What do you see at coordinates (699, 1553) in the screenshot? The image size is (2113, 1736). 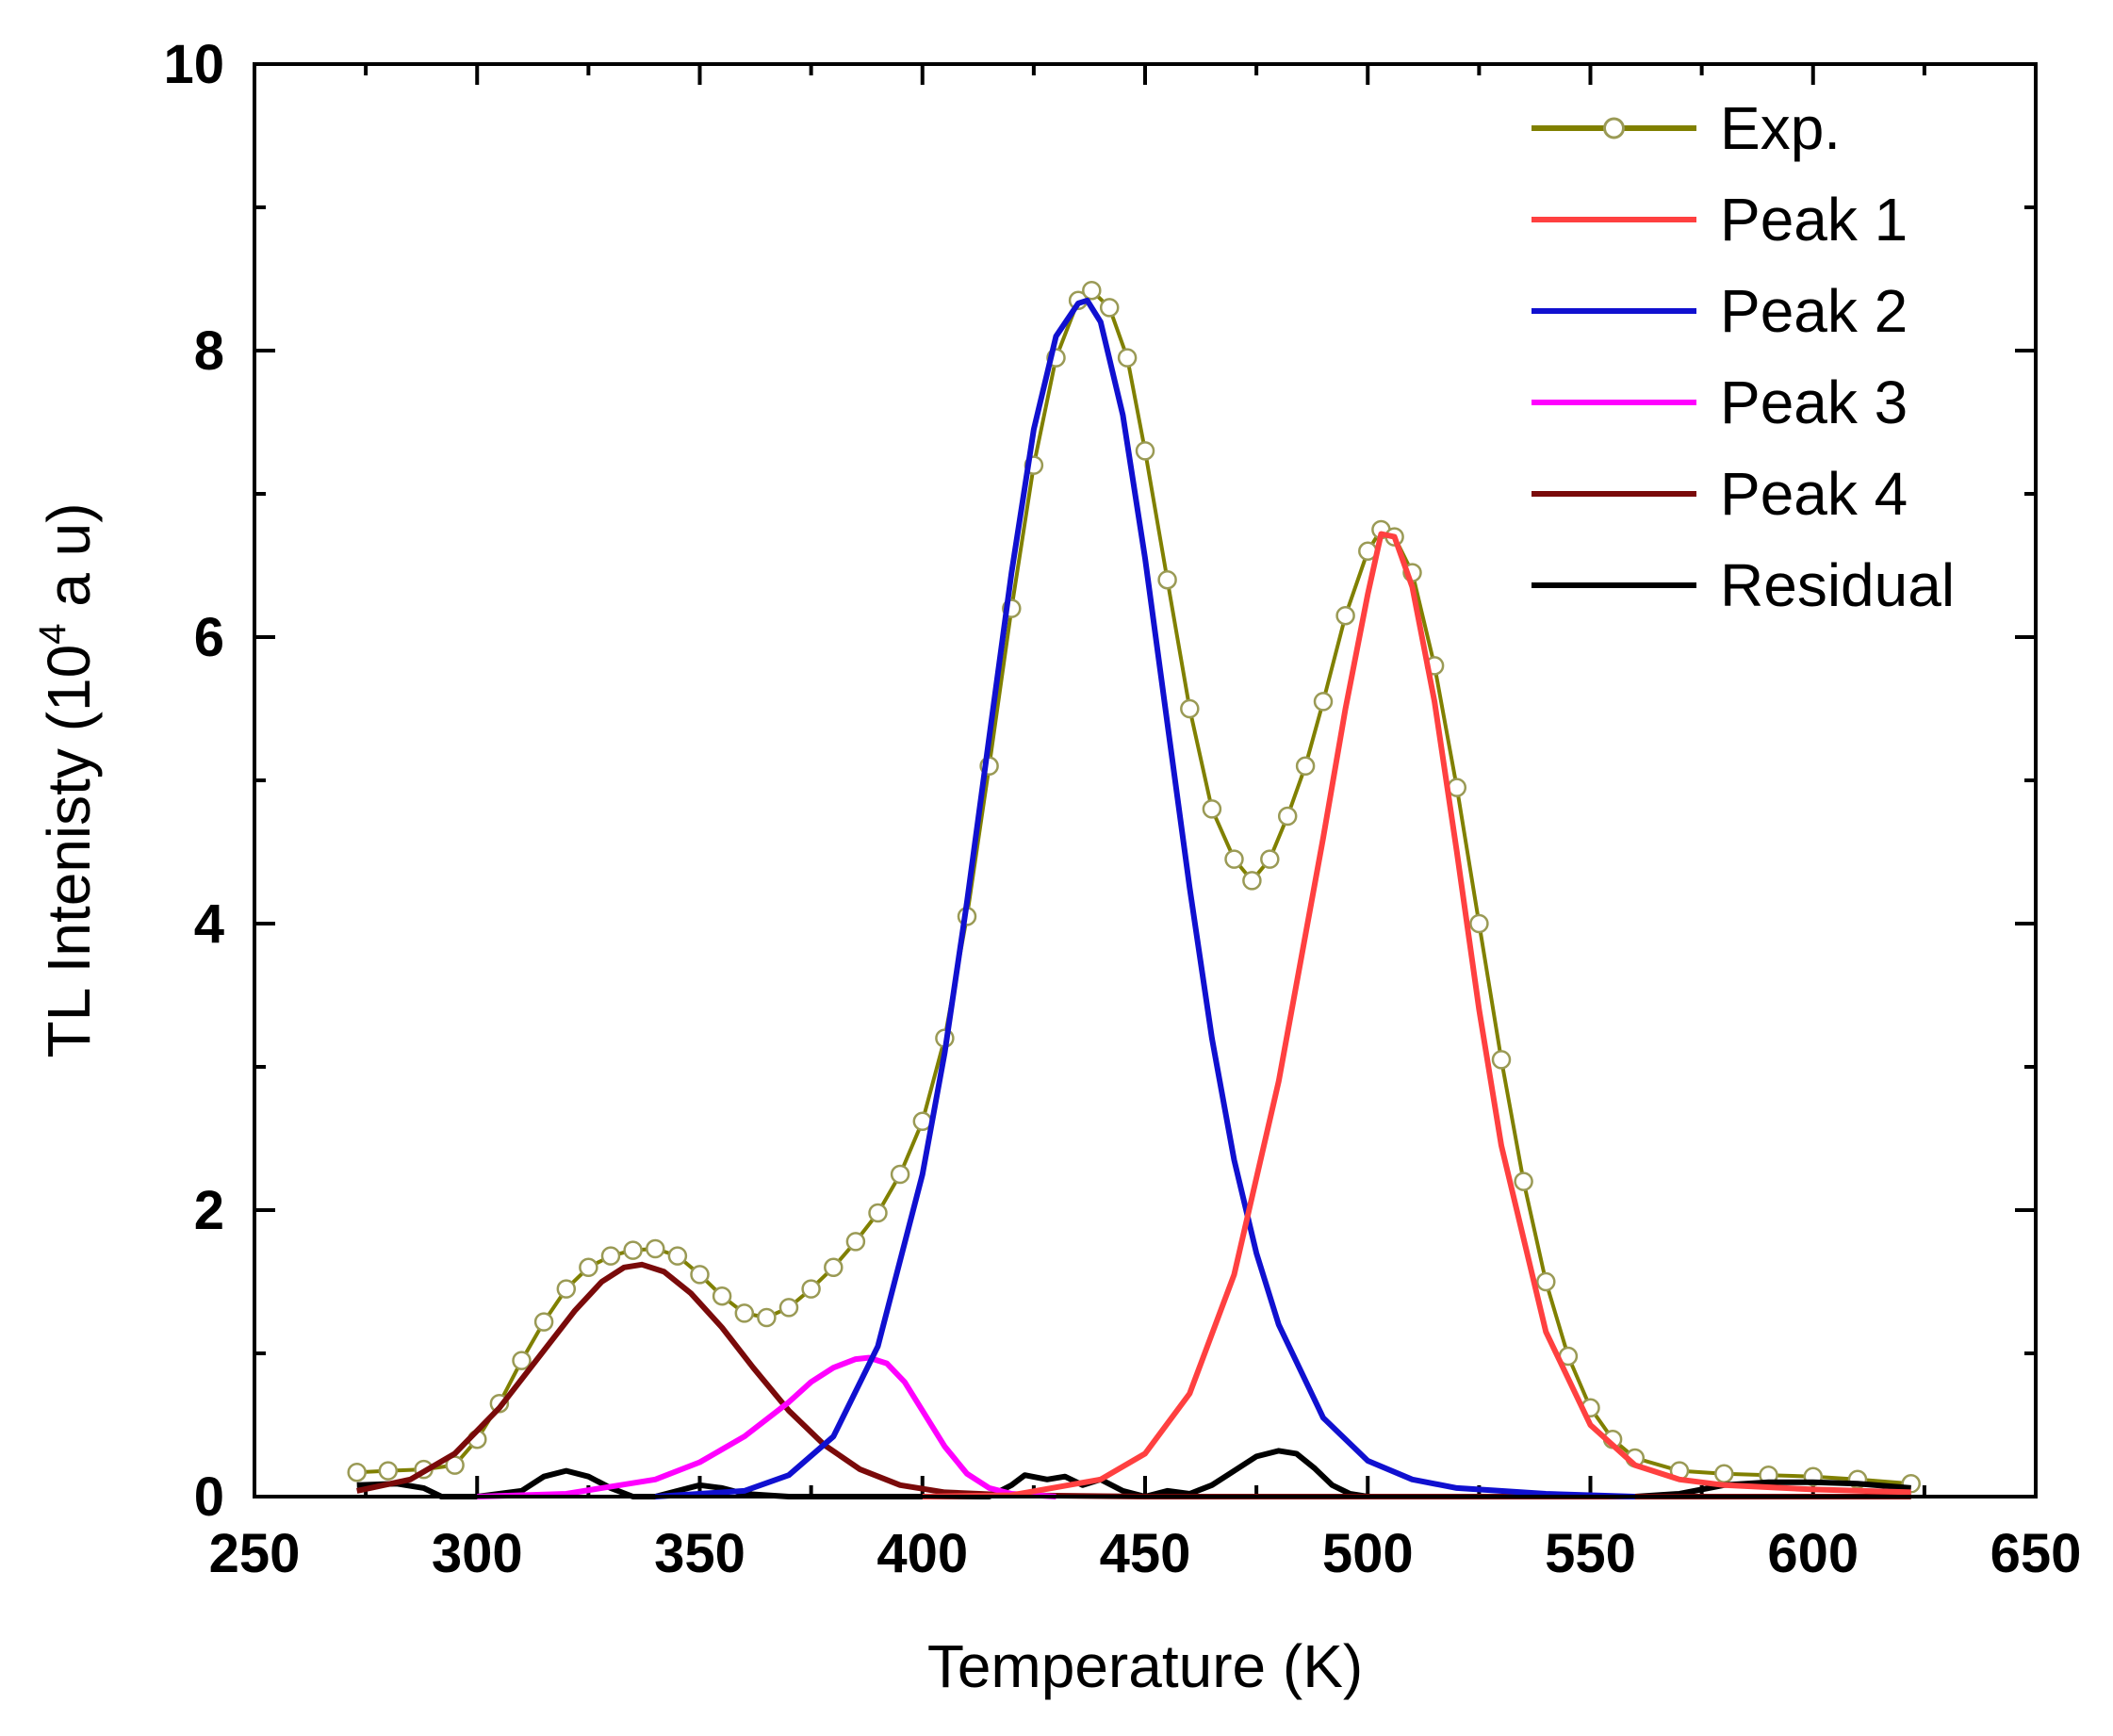 I see `x-tick-label: 350` at bounding box center [699, 1553].